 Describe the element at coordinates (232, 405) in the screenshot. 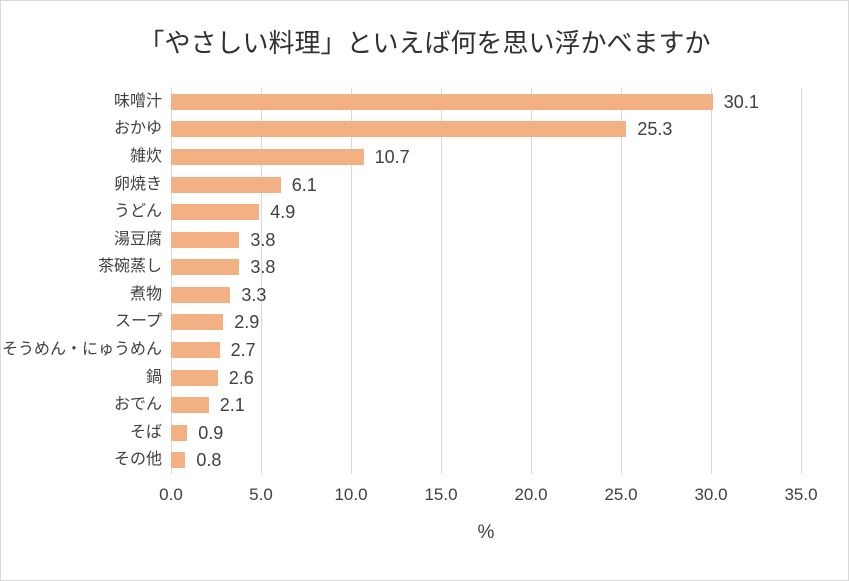

I see `value-label: 2.1` at that location.